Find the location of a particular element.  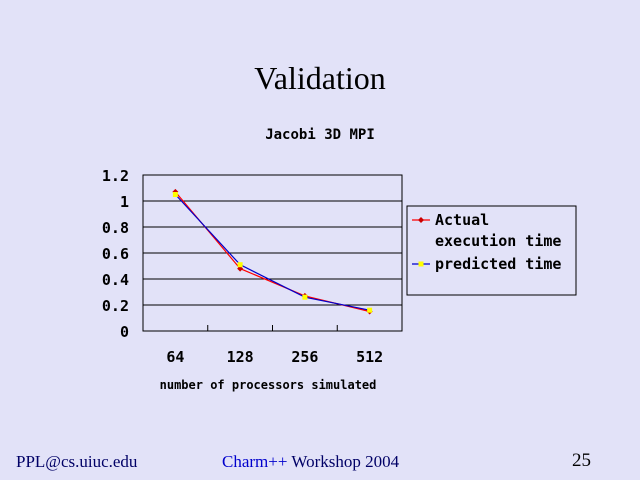

footer-event: Charm++ Workshop 2004 is located at coordinates (310, 462).